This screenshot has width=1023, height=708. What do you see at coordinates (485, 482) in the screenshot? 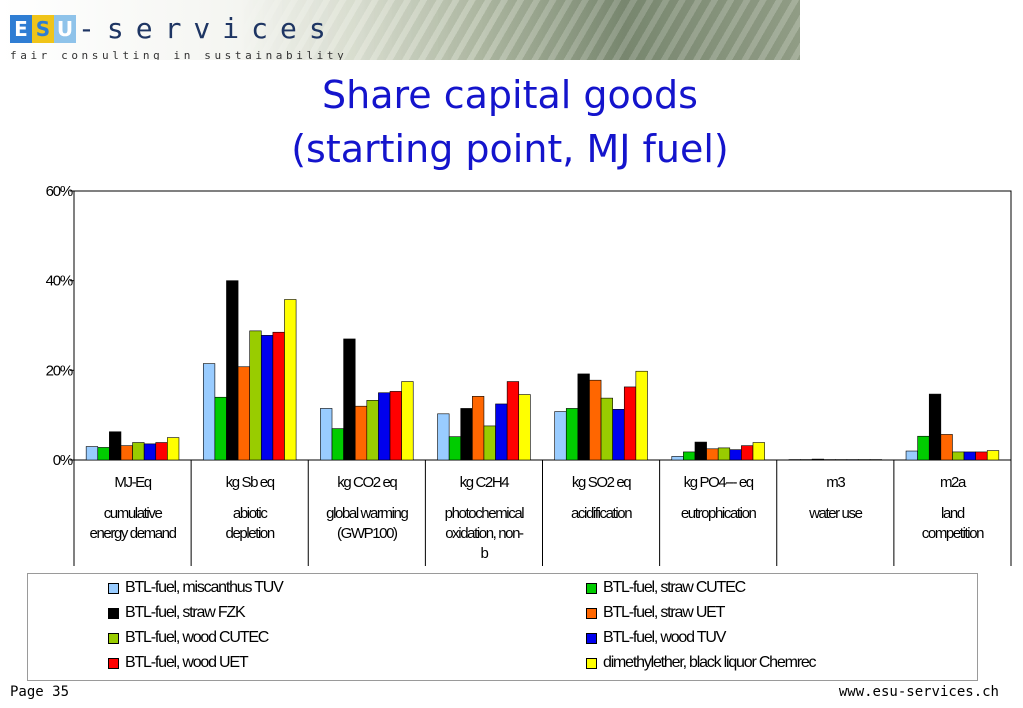
I see `category-unit-label: kg C2H4` at bounding box center [485, 482].